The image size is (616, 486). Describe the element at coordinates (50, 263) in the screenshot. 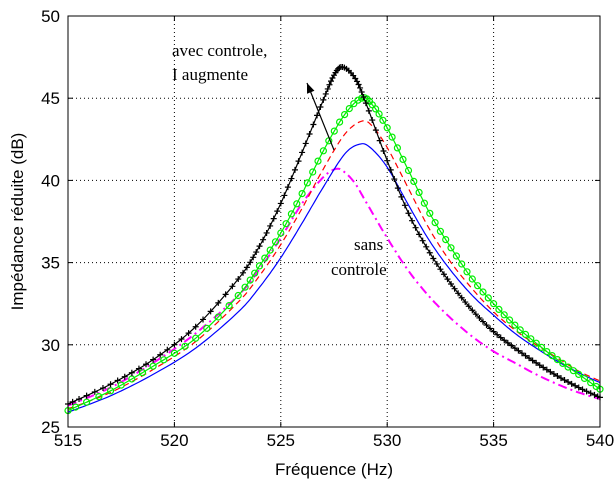

I see `y-tick-label: 35` at that location.